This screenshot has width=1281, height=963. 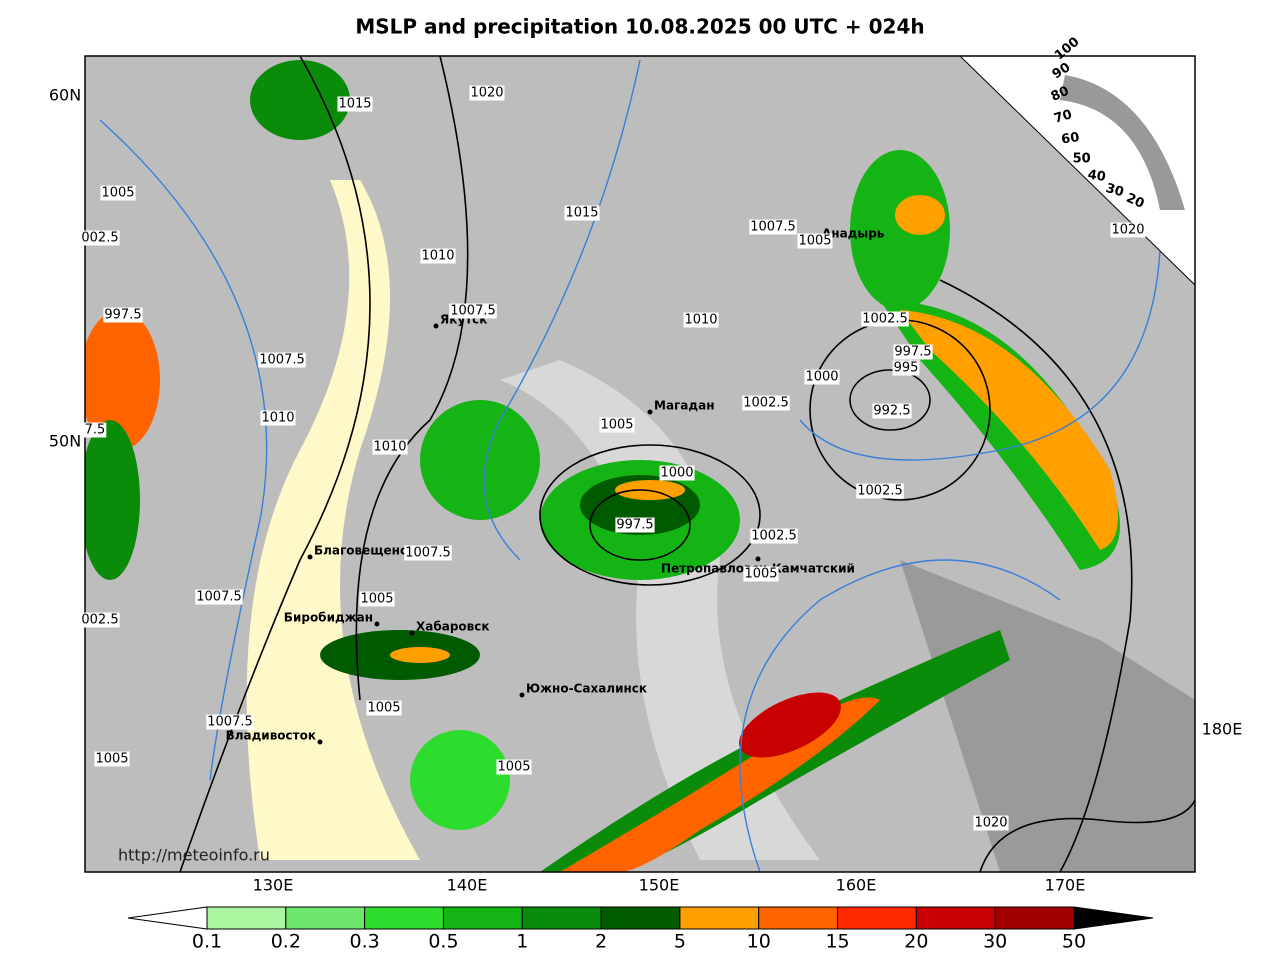 What do you see at coordinates (1070, 138) in the screenshot?
I see `cloud-scale-label: 60` at bounding box center [1070, 138].